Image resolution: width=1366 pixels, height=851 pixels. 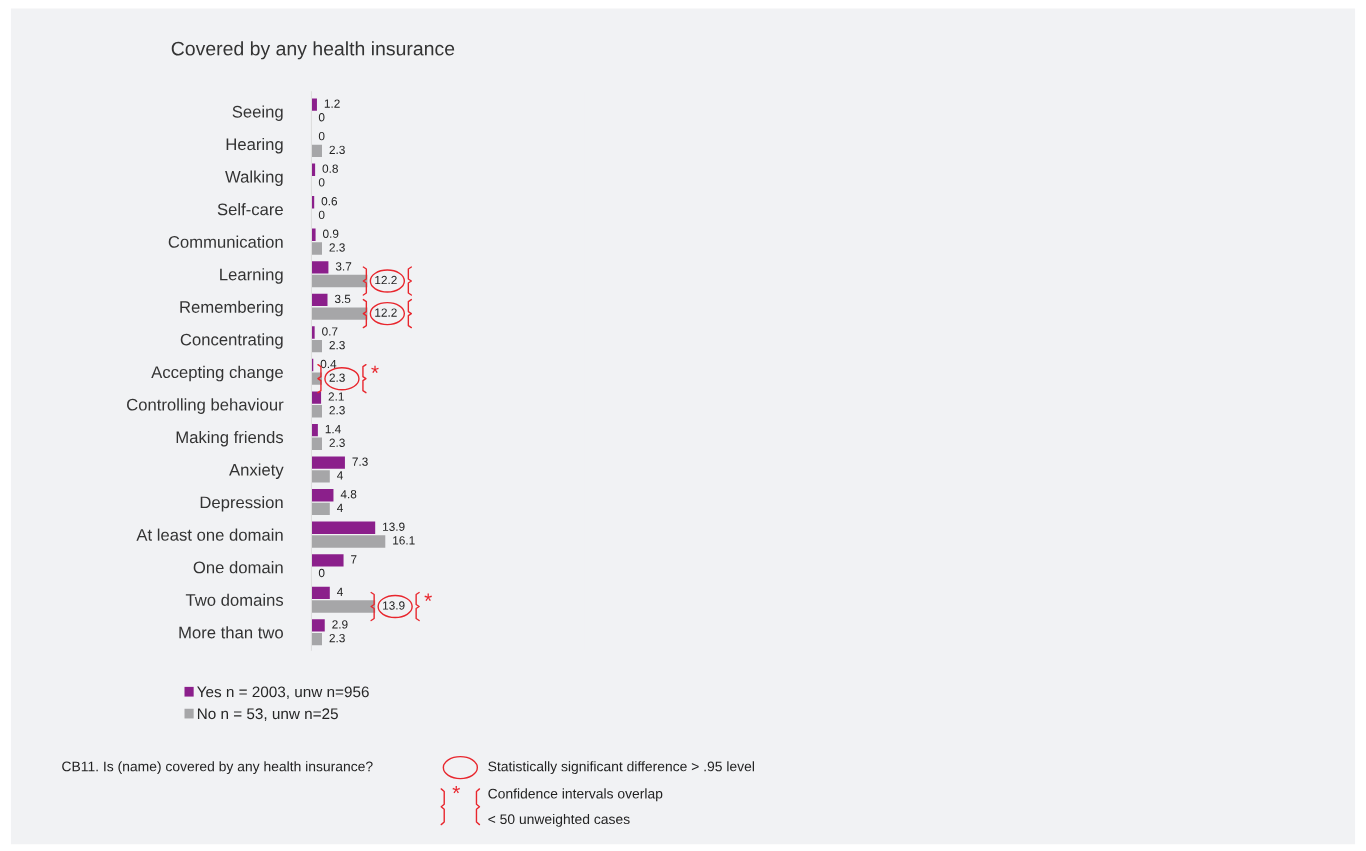 What do you see at coordinates (354, 559) in the screenshot?
I see `data-label: 7` at bounding box center [354, 559].